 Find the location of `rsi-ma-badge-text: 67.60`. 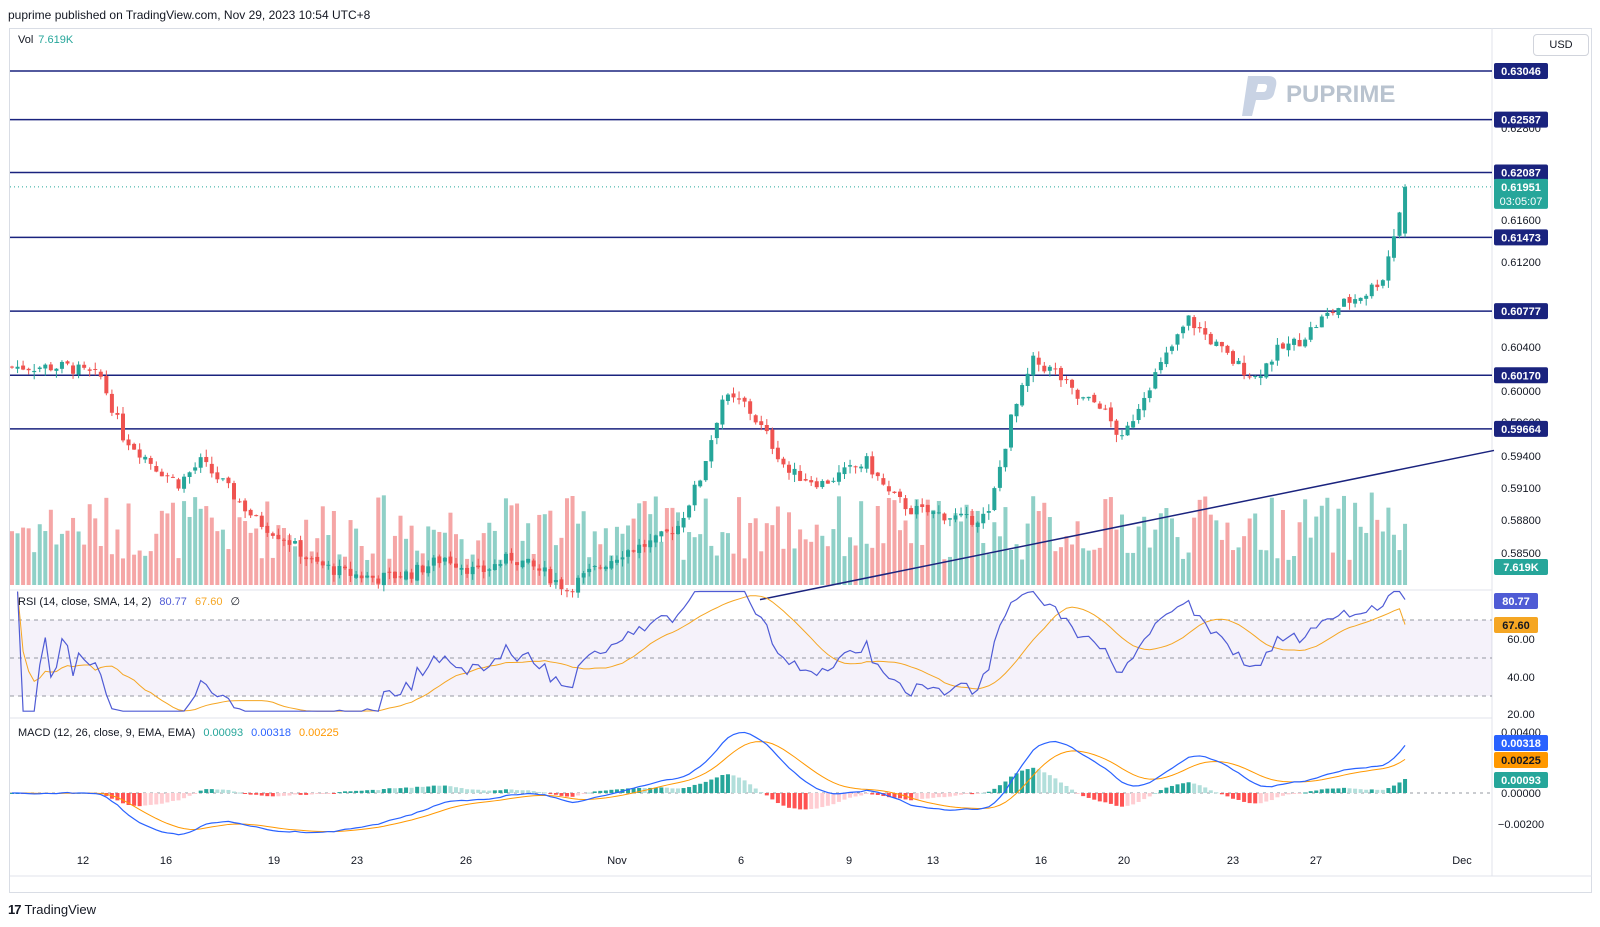

rsi-ma-badge-text: 67.60 is located at coordinates (1516, 626).